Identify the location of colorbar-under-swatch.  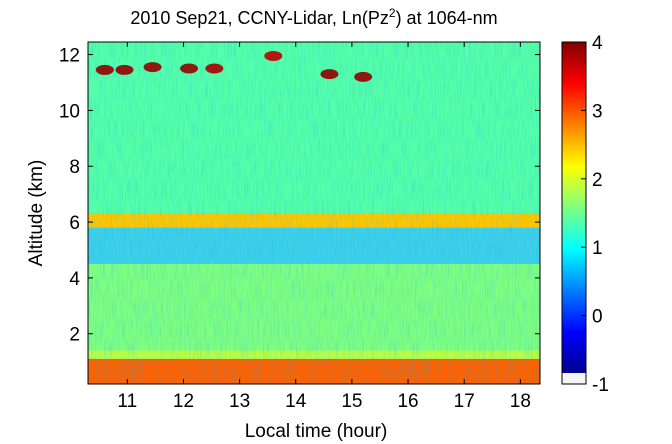
(574, 378).